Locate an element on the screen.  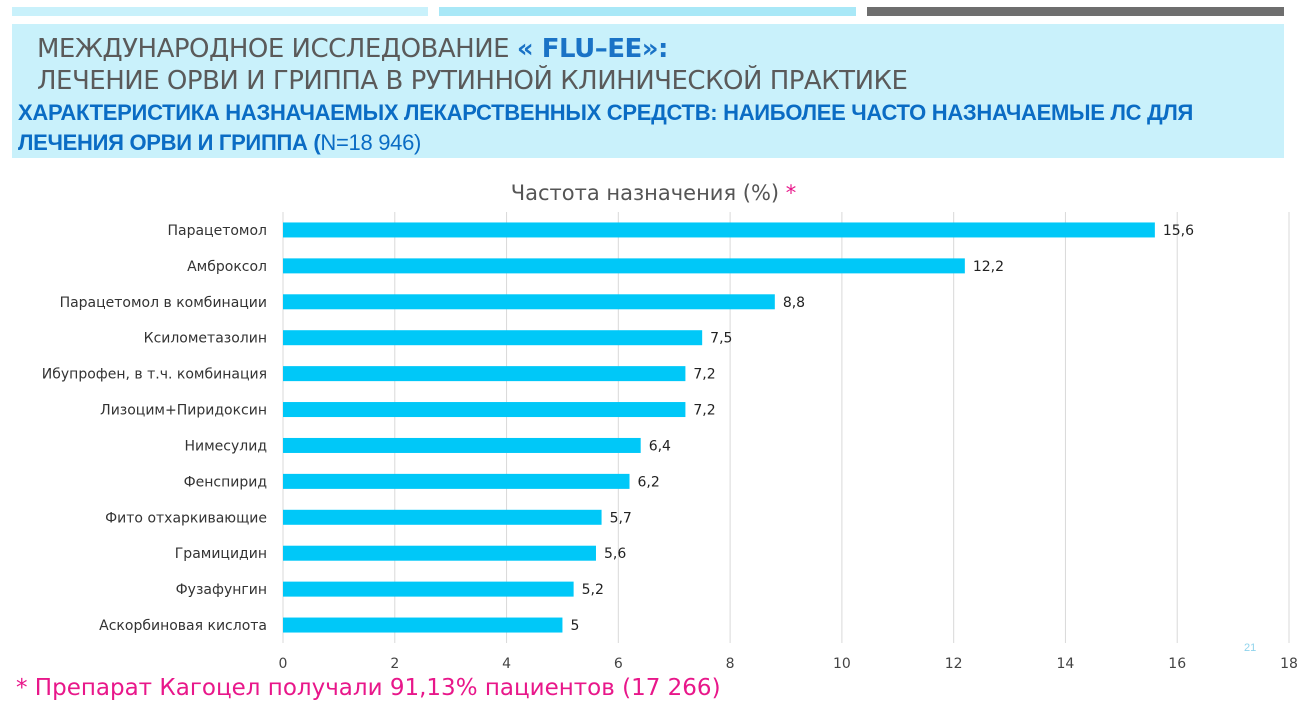
header-title-prefix: МЕЖДУНАРОДНОЕ ИССЛЕДОВАНИЕ is located at coordinates (277, 49).